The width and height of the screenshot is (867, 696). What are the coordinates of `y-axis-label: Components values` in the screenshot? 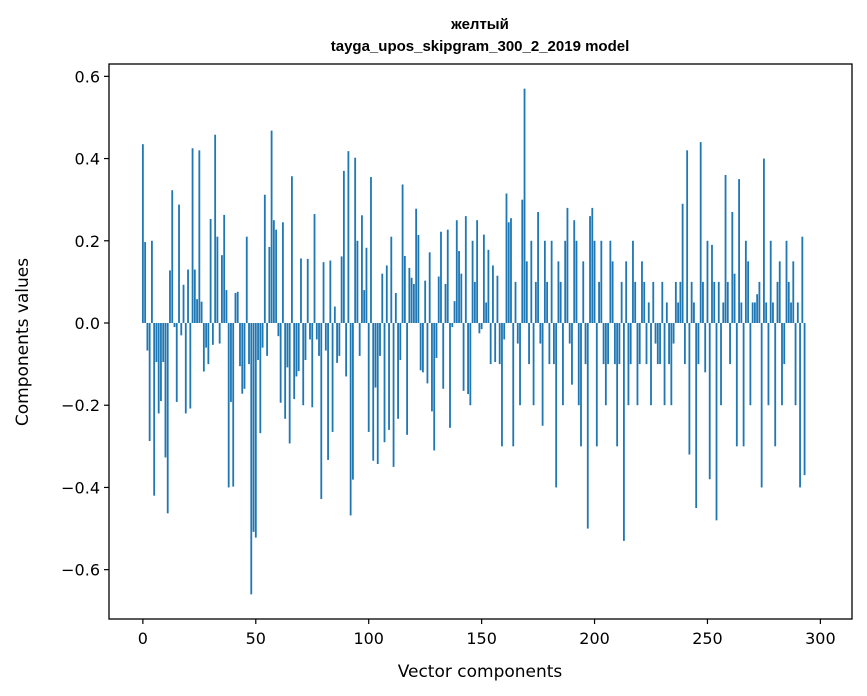 It's located at (23, 342).